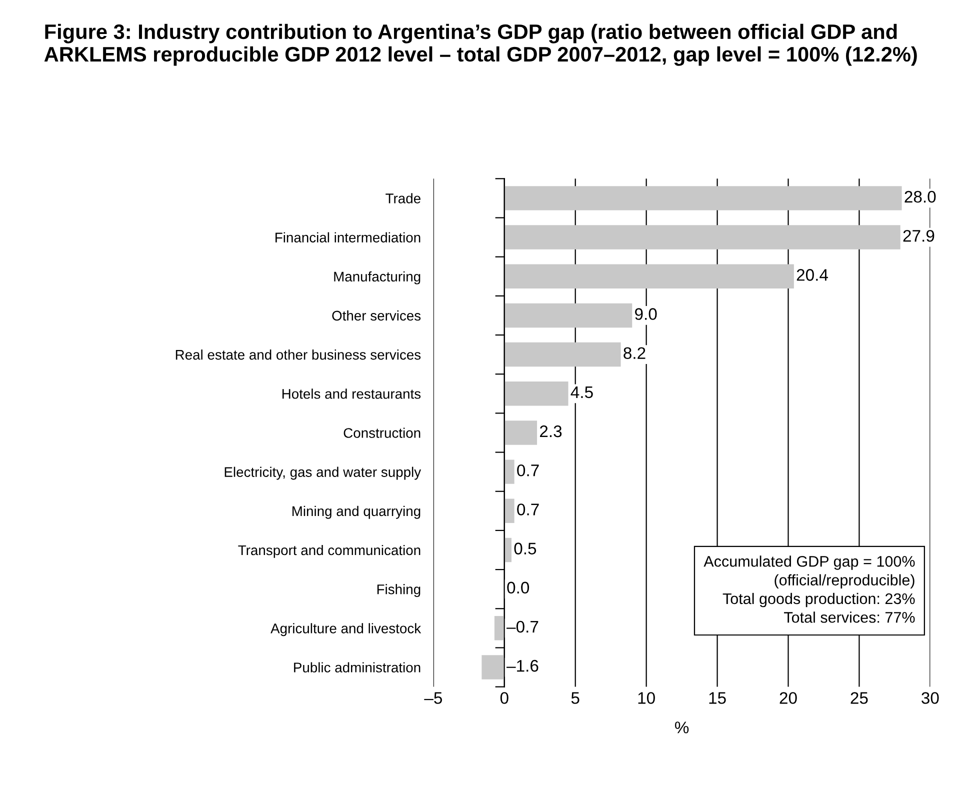 This screenshot has width=974, height=794. What do you see at coordinates (433, 698) in the screenshot?
I see `x-tick-label: –5` at bounding box center [433, 698].